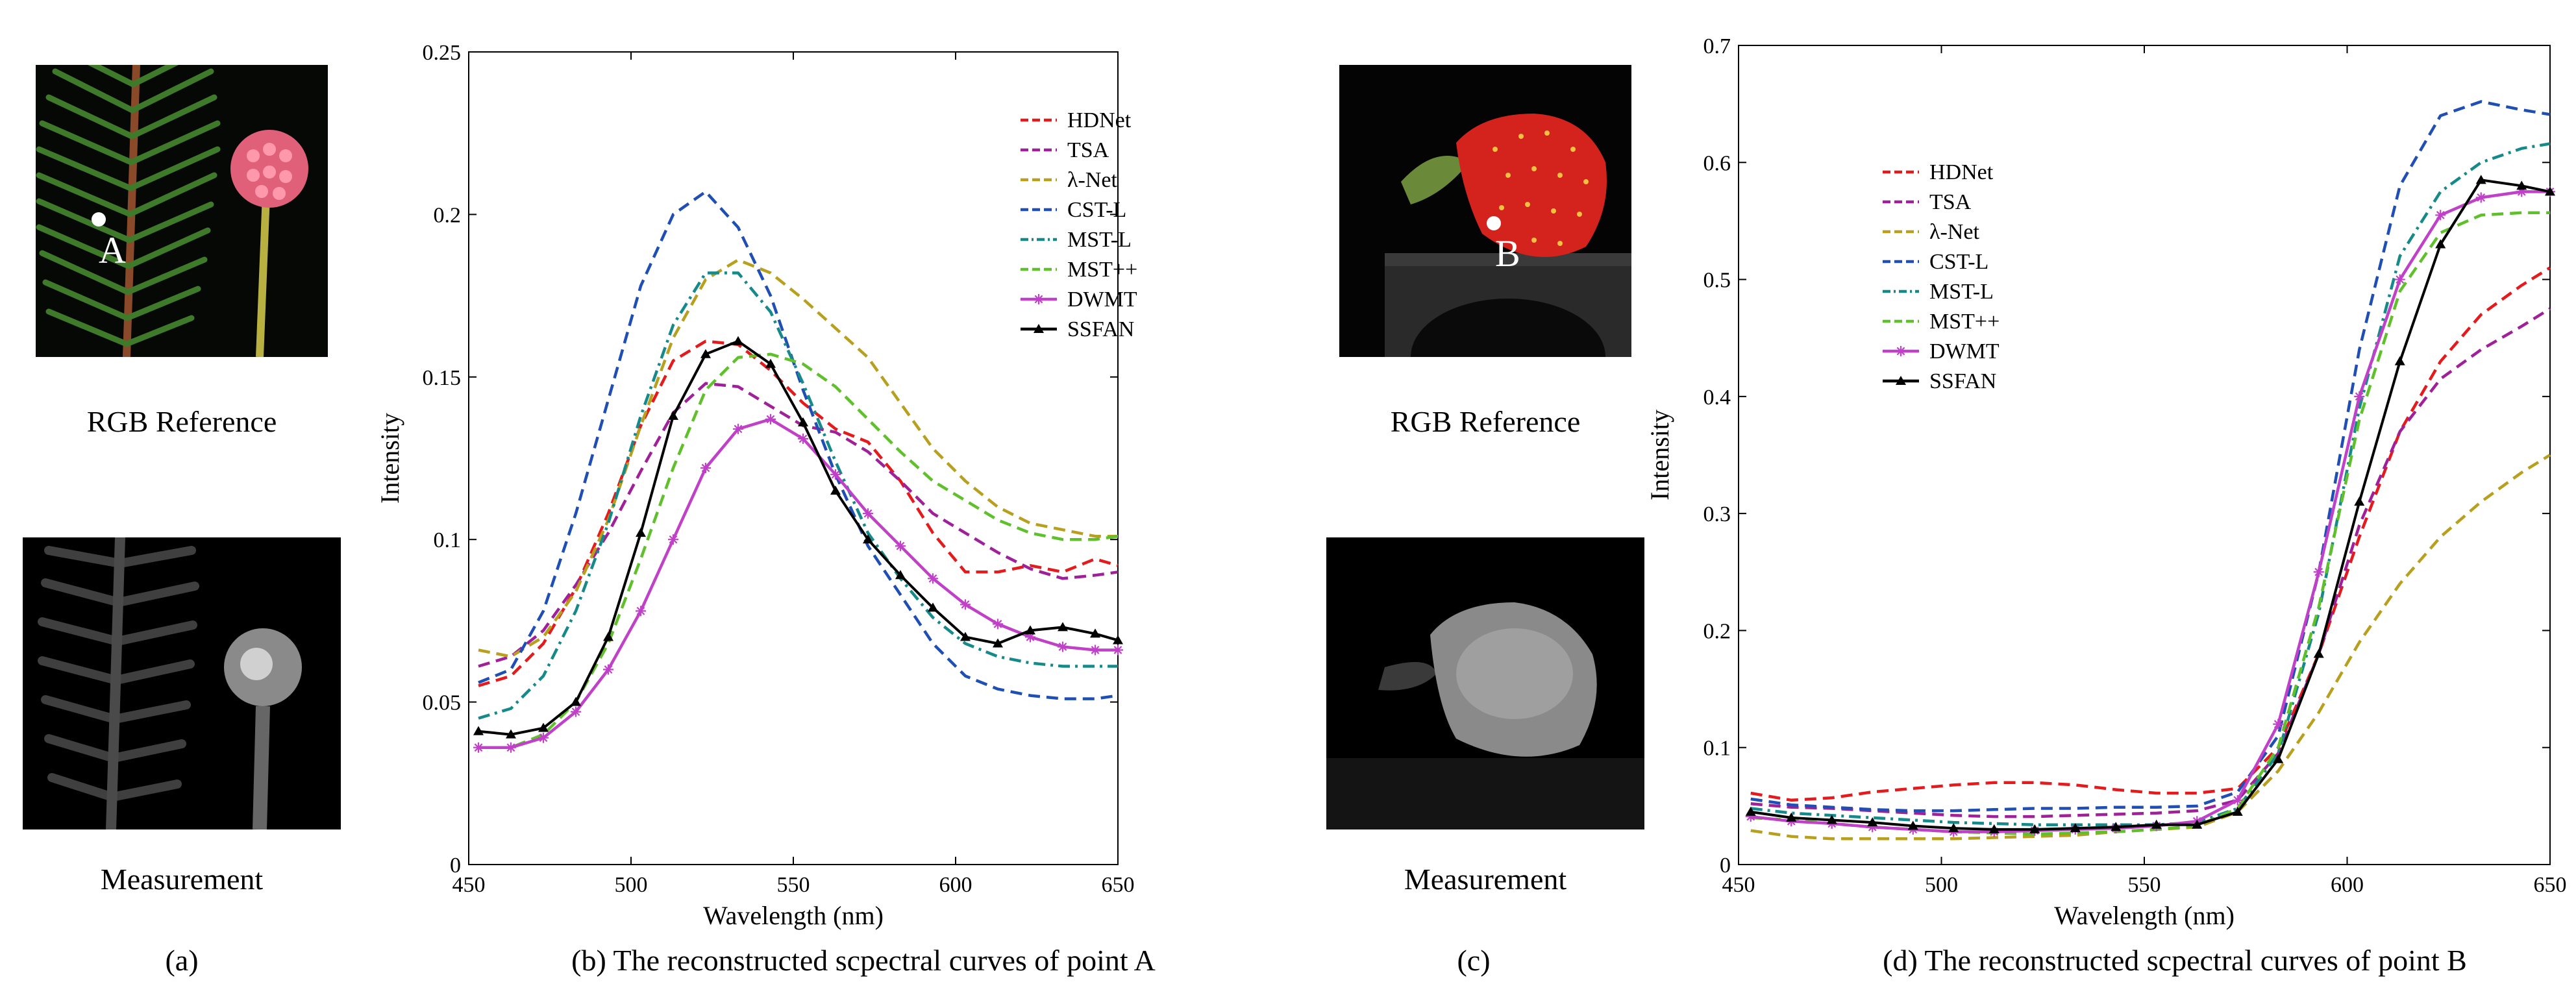  What do you see at coordinates (1717, 398) in the screenshot?
I see `chart-d-ytick-label: 0.4` at bounding box center [1717, 398].